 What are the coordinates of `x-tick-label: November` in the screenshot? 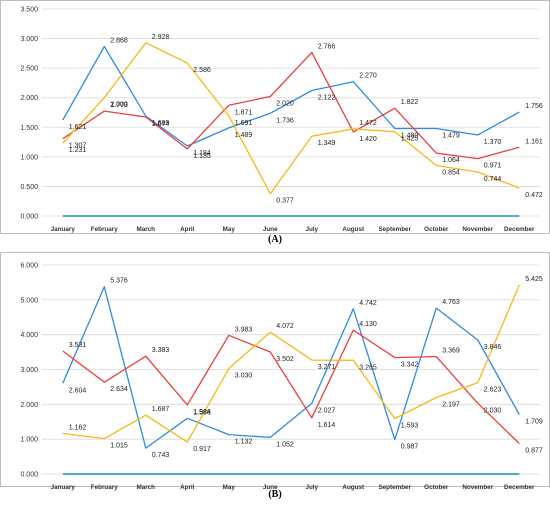 It's located at (477, 487).